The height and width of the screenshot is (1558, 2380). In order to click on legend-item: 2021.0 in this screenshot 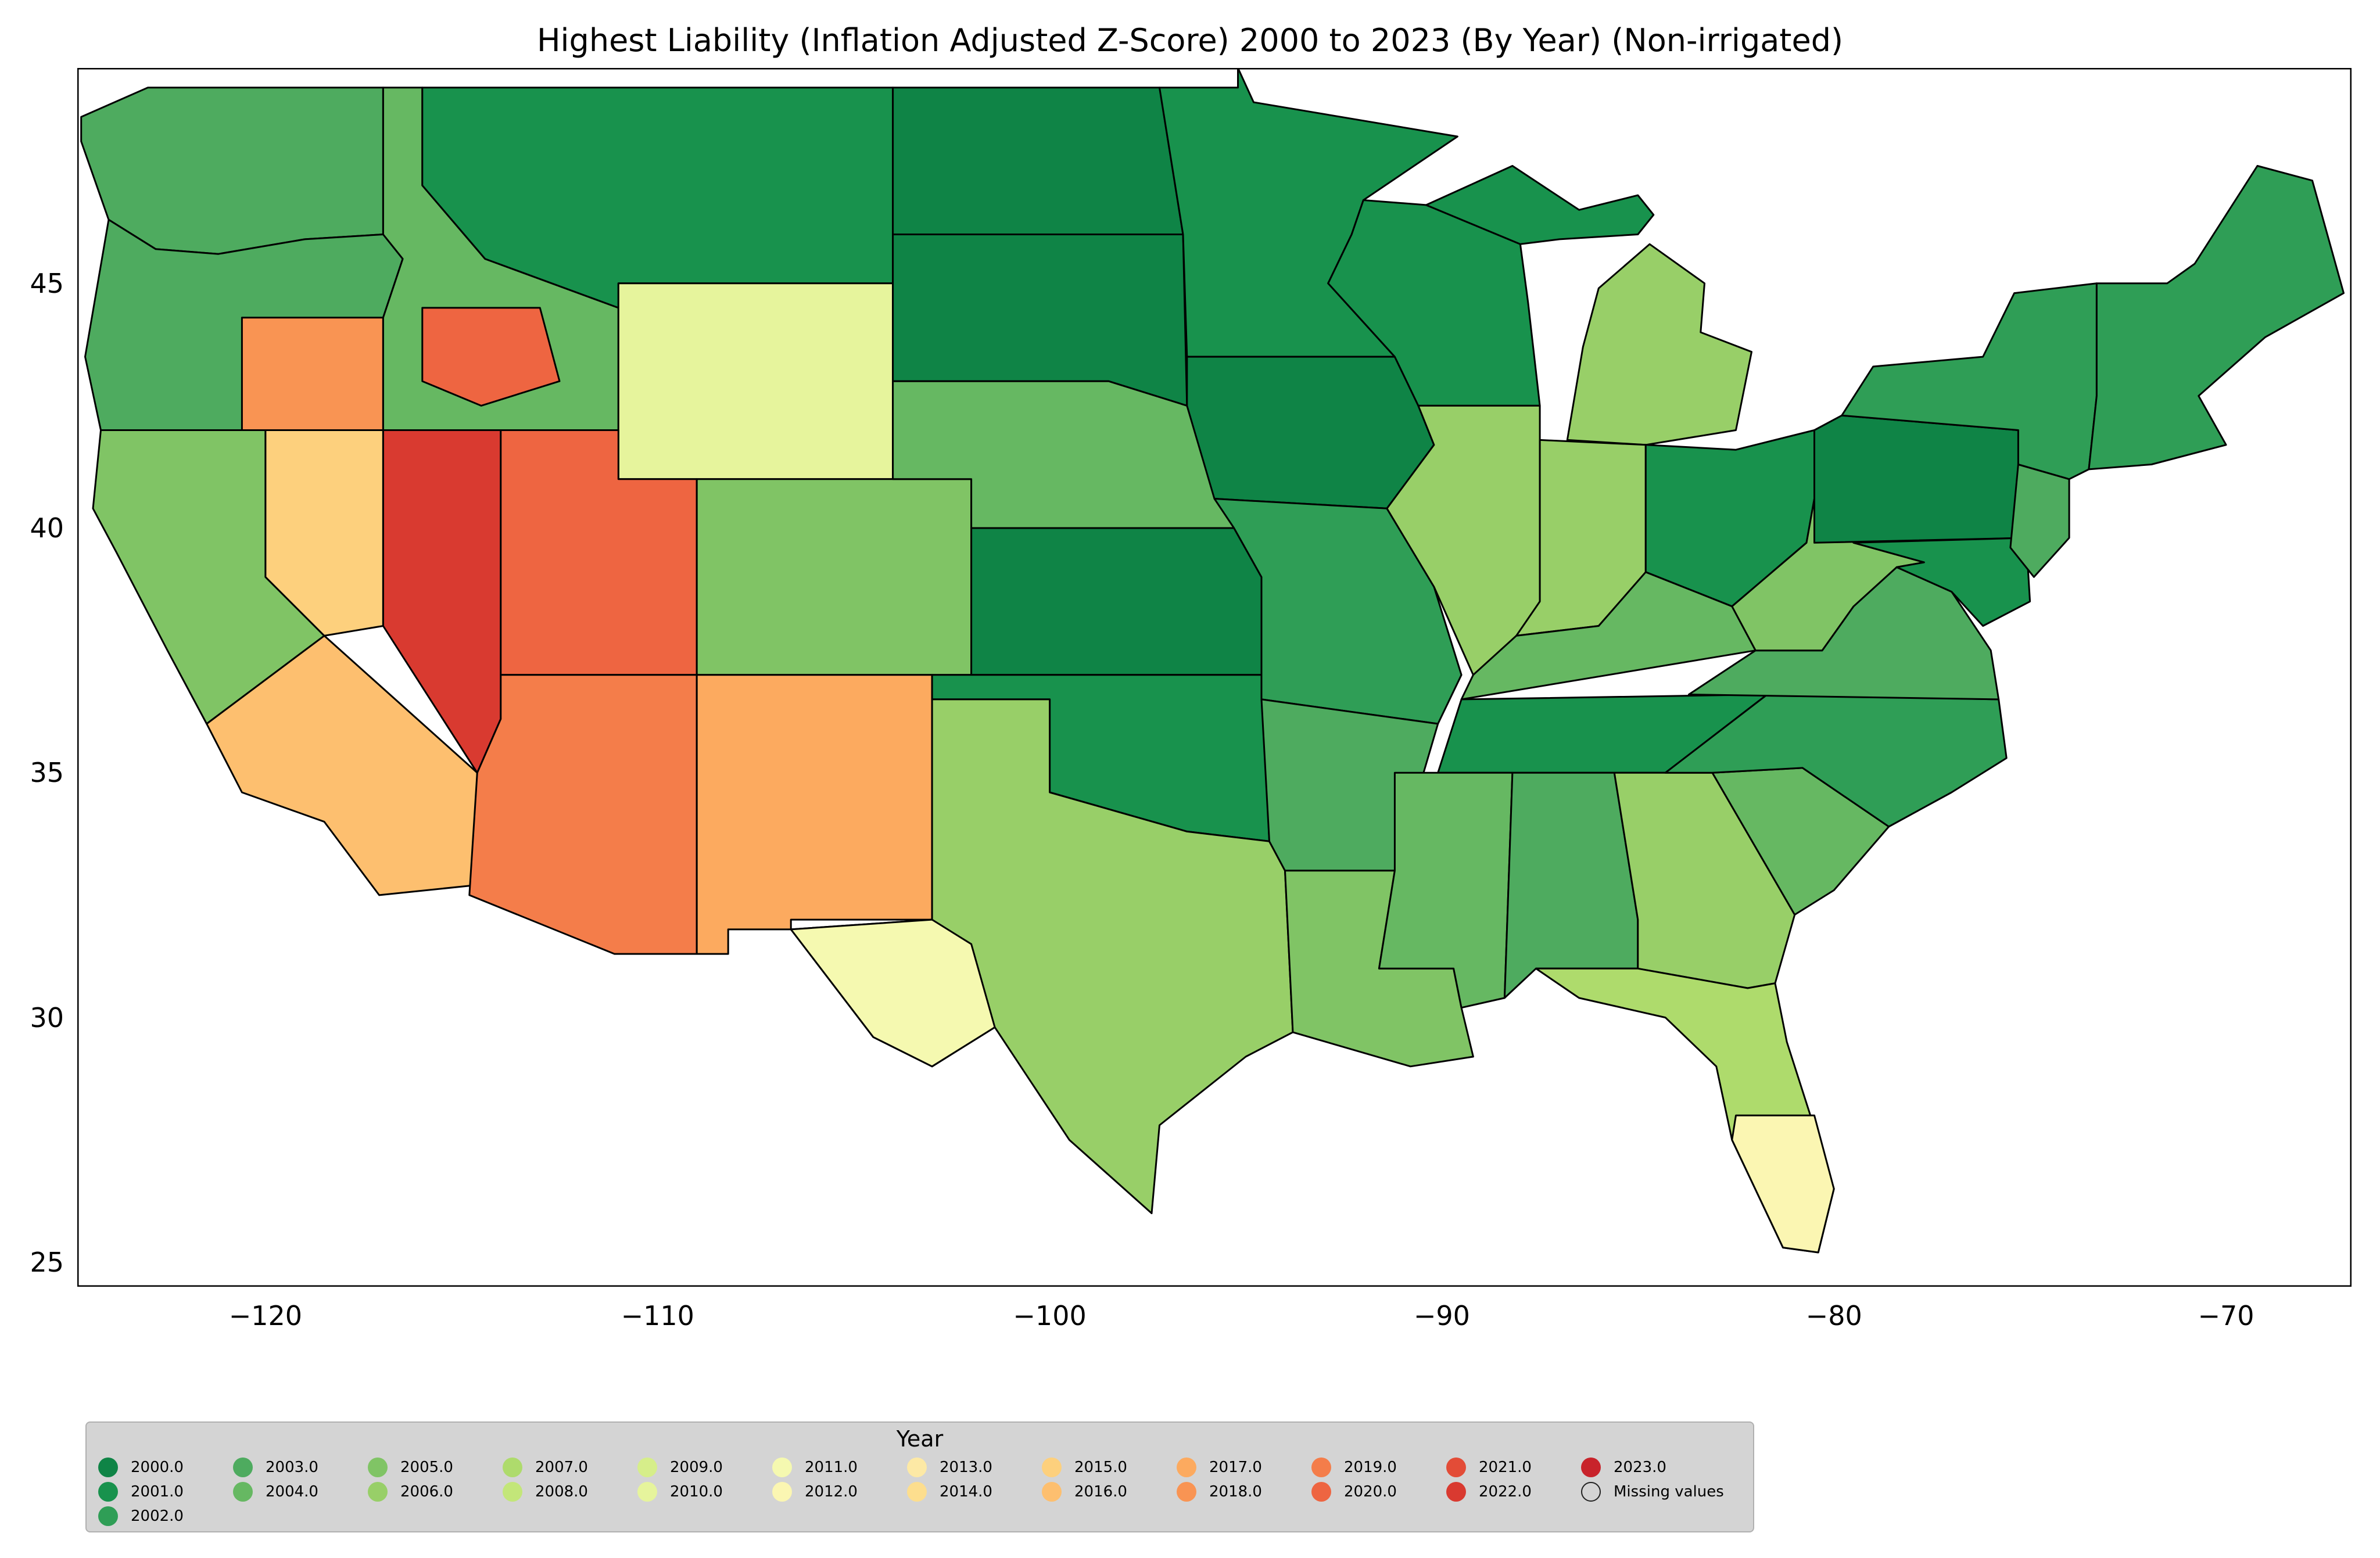, I will do `click(1489, 1468)`.